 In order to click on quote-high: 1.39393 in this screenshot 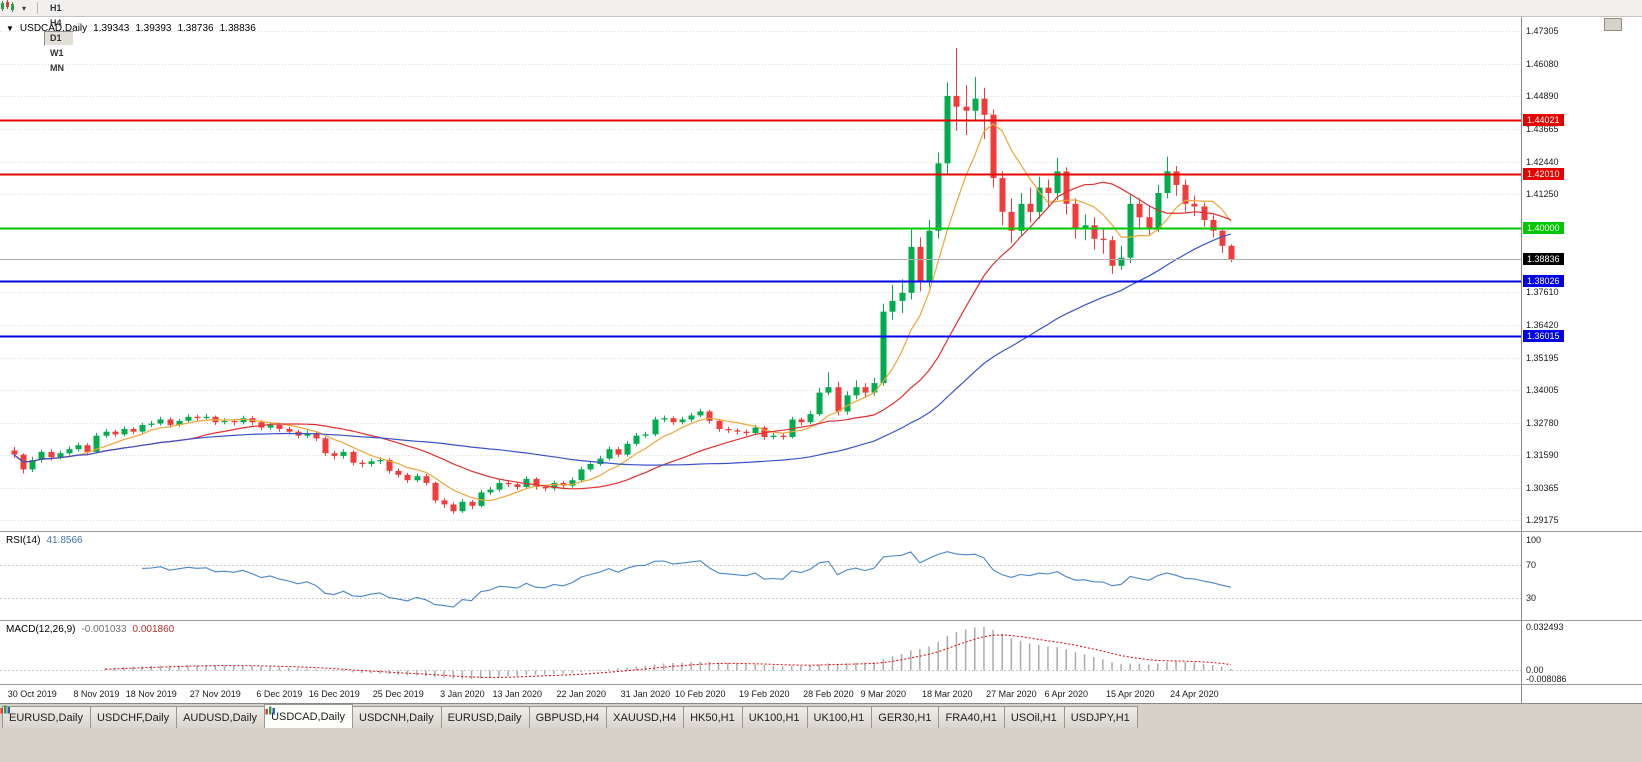, I will do `click(153, 28)`.